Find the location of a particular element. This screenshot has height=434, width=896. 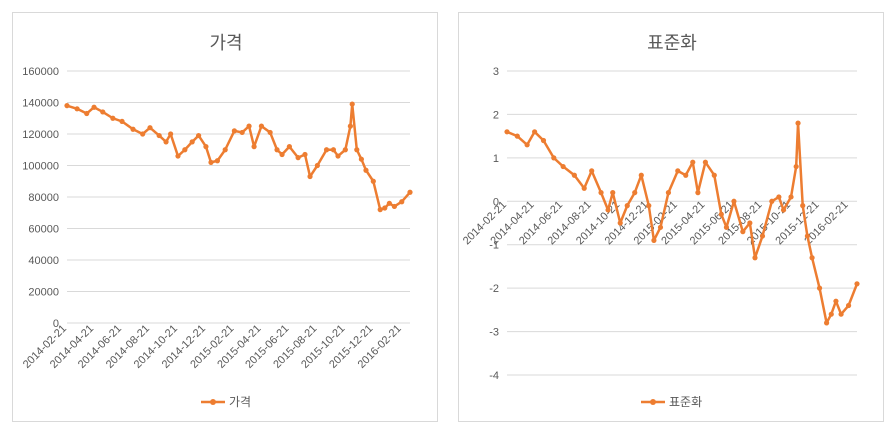

standardized-chart-legend: 표준화 is located at coordinates (671, 402).